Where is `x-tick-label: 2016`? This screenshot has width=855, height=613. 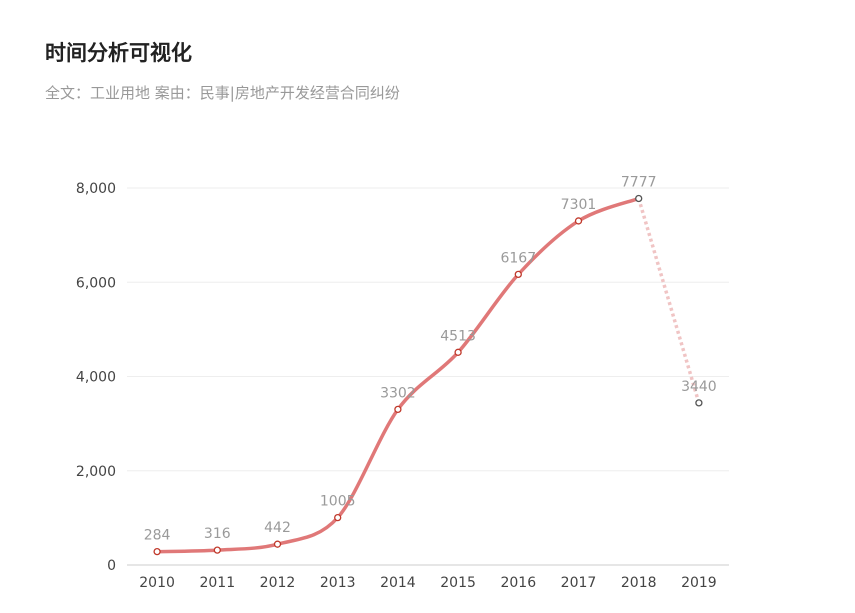
x-tick-label: 2016 is located at coordinates (518, 583).